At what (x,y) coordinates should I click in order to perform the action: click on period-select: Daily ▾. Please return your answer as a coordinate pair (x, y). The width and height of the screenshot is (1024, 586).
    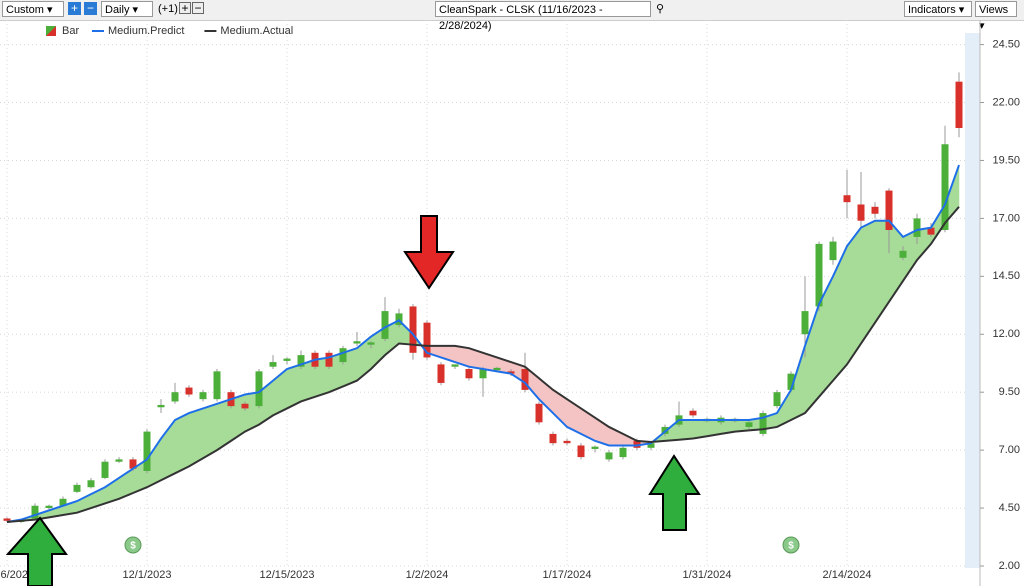
    Looking at the image, I should click on (127, 9).